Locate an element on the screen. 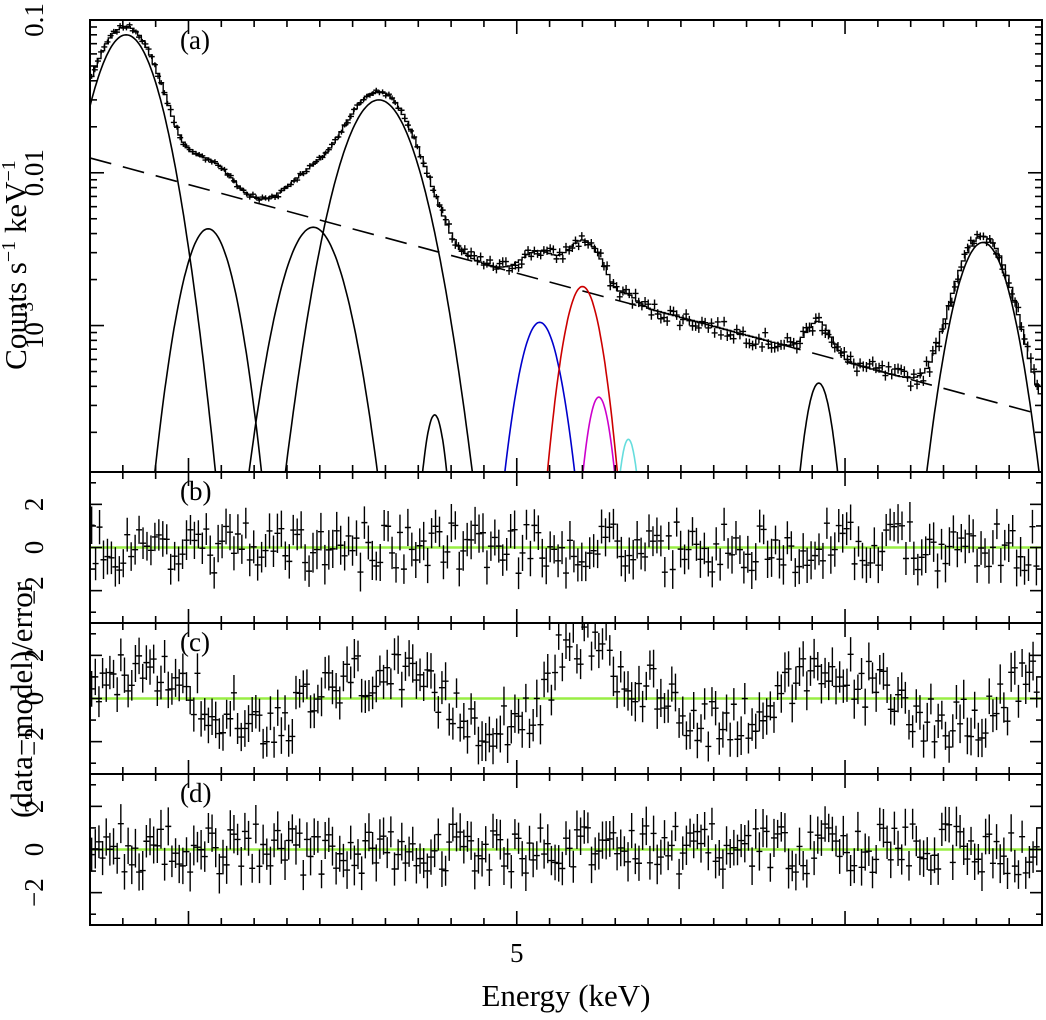  y-axis-title-residual: (data−model)/error is located at coordinates (21, 699).